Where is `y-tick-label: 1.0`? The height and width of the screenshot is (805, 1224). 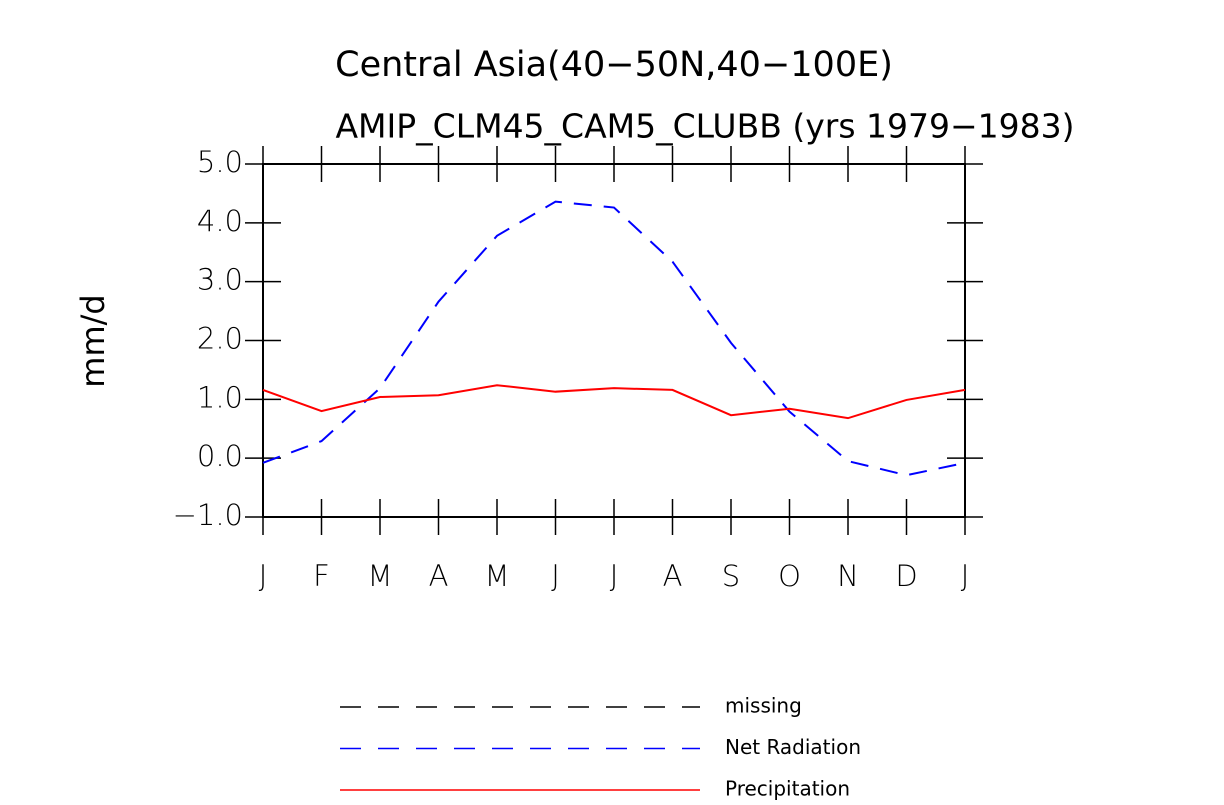 y-tick-label: 1.0 is located at coordinates (220, 397).